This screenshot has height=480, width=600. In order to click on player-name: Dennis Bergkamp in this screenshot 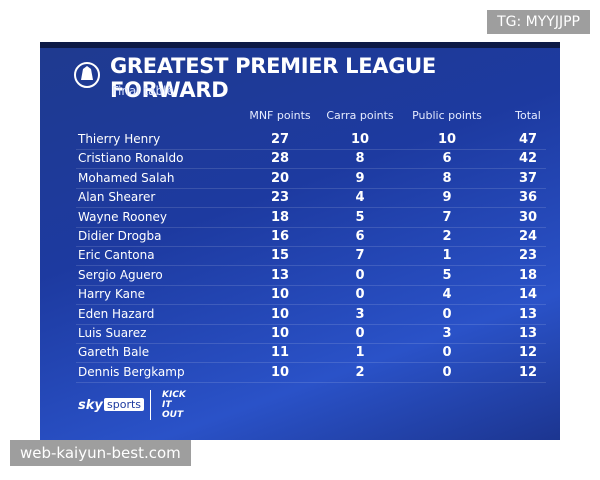, I will do `click(131, 371)`.